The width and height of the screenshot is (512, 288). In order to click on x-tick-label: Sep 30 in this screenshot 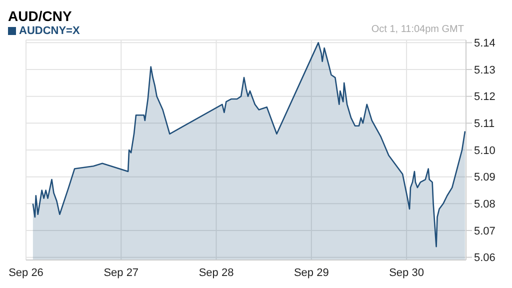, I will do `click(406, 272)`.